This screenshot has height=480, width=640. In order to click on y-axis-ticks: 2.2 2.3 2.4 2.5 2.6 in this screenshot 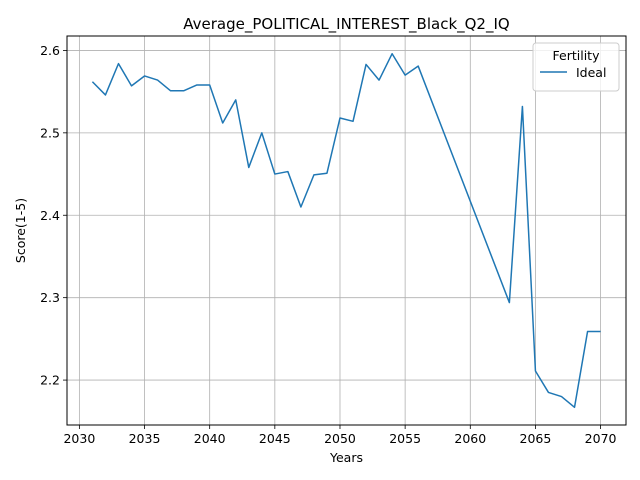, I will do `click(53, 215)`.